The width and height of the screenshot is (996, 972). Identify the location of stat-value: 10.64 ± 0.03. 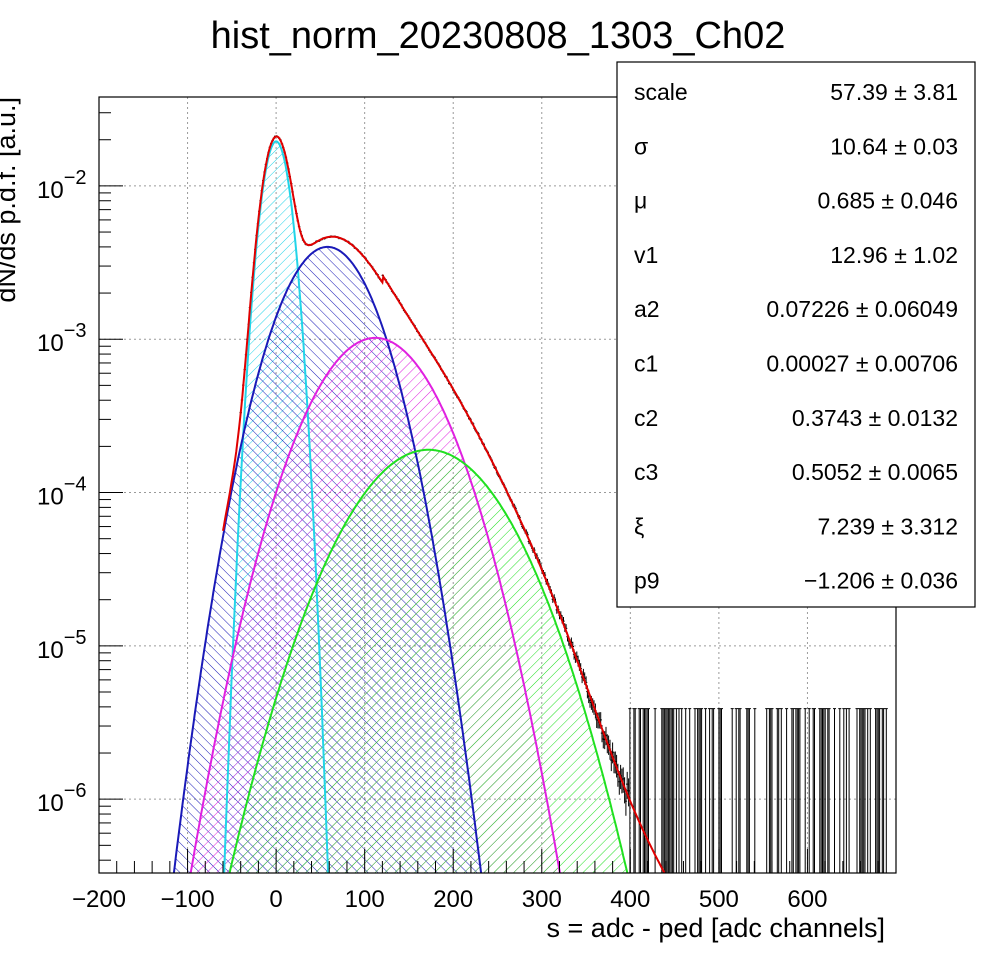
(894, 146).